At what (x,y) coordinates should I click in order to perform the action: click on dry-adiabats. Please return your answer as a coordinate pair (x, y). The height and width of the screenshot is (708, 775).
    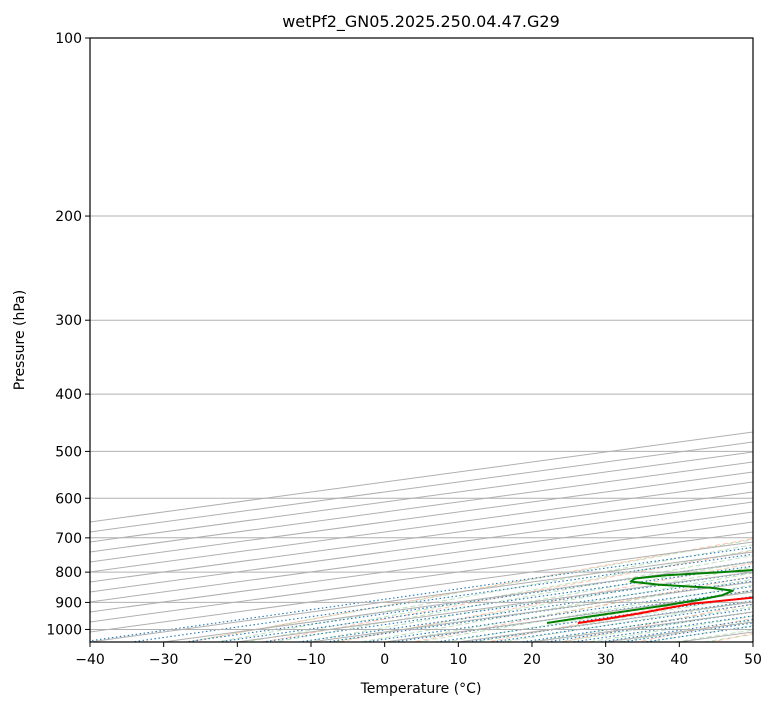
    Looking at the image, I should click on (469, 590).